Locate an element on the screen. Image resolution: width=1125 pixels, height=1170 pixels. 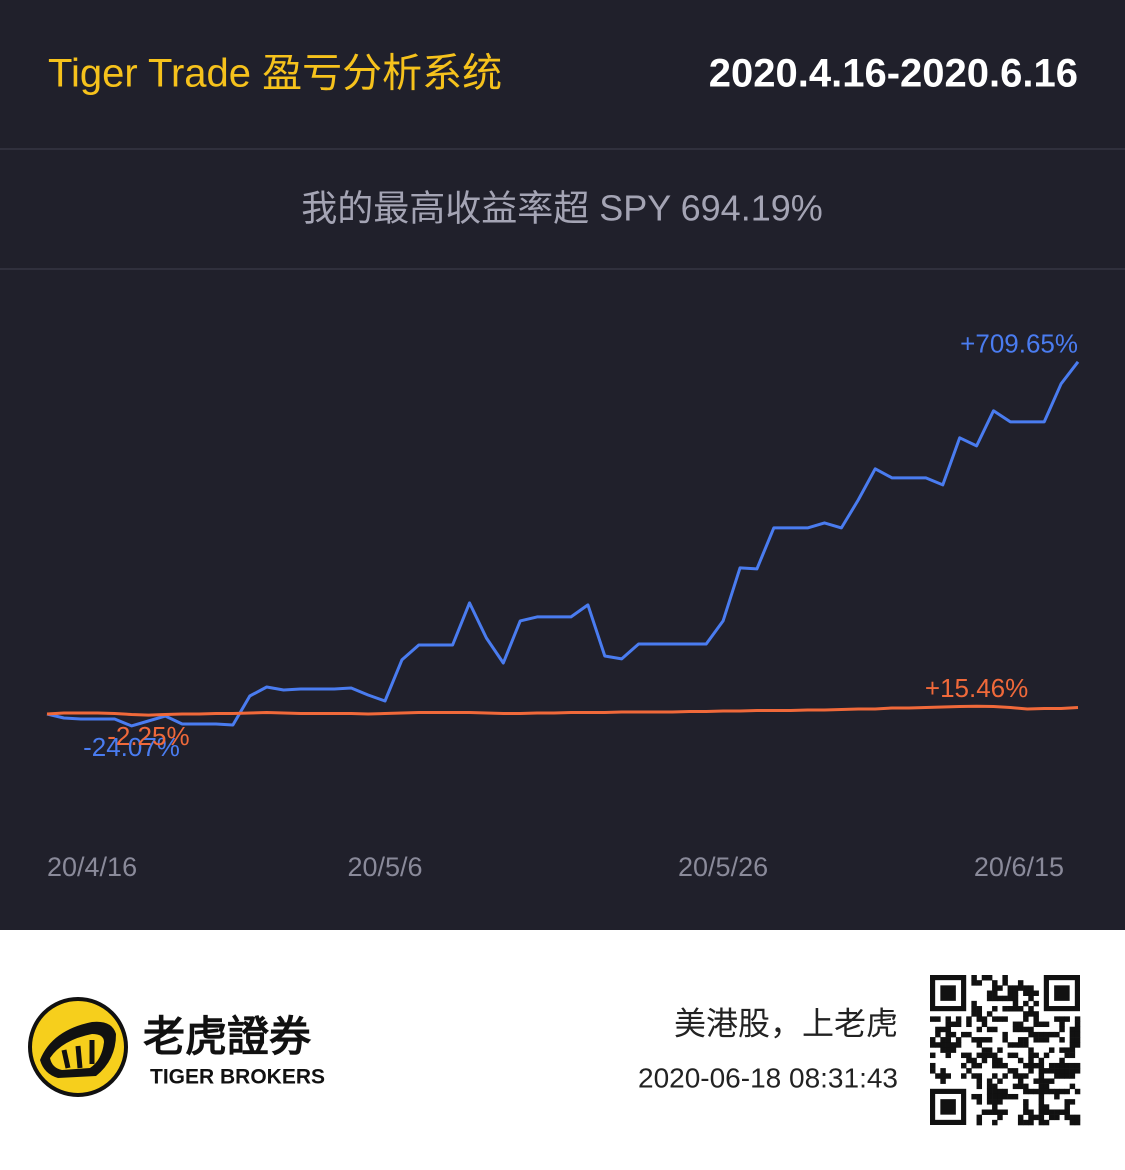
timestamp: 2020-06-18 08:31:43 is located at coordinates (768, 1077).